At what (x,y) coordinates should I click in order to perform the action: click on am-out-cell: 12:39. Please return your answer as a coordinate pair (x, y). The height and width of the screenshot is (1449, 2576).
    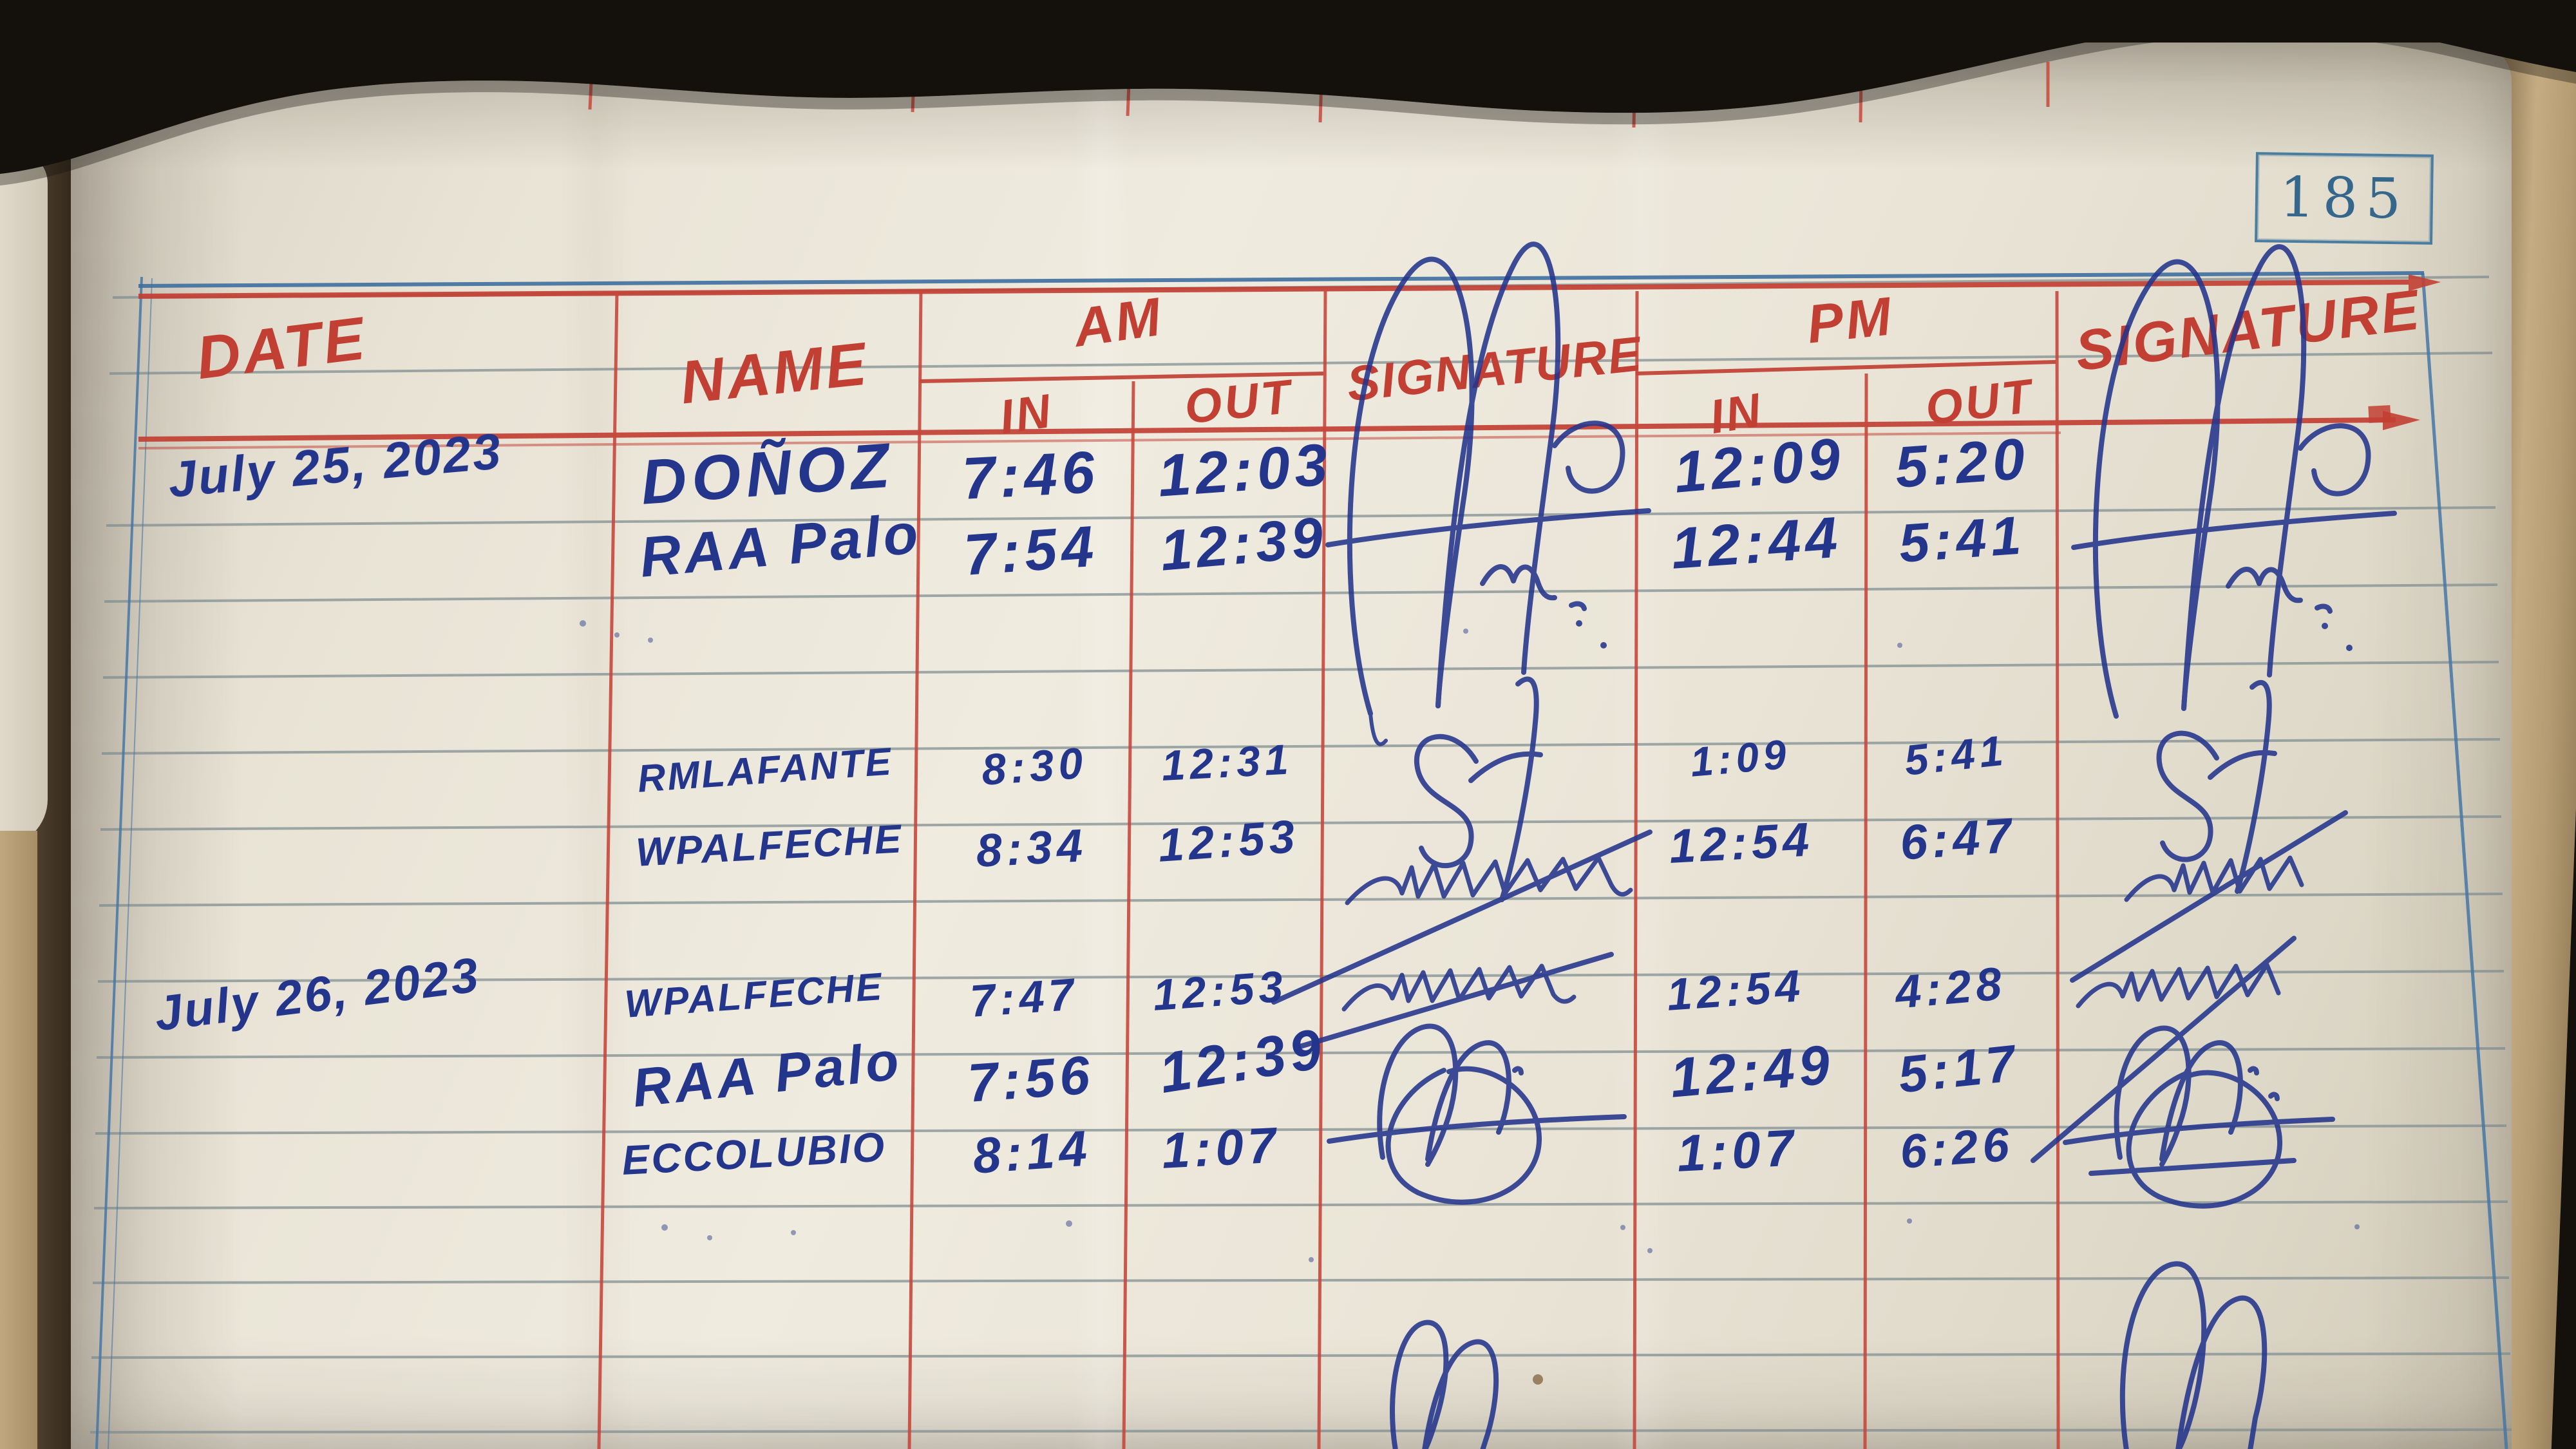
    Looking at the image, I should click on (1244, 543).